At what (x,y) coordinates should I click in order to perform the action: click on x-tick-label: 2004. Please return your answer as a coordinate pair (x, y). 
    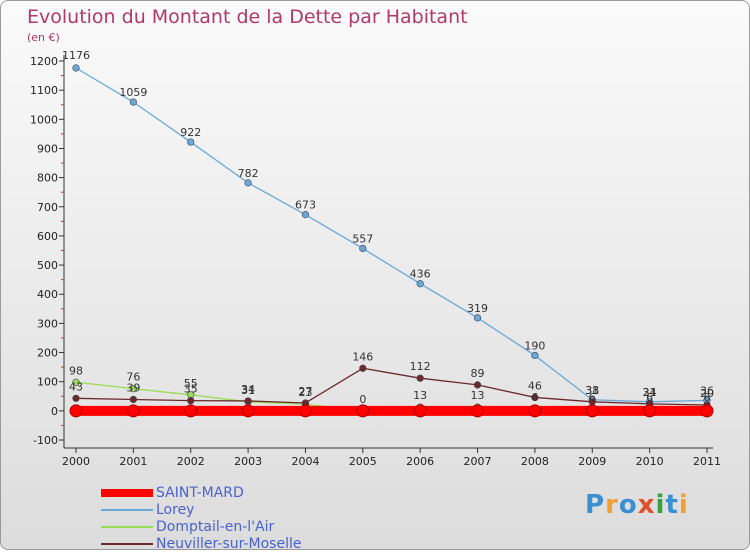
    Looking at the image, I should click on (305, 461).